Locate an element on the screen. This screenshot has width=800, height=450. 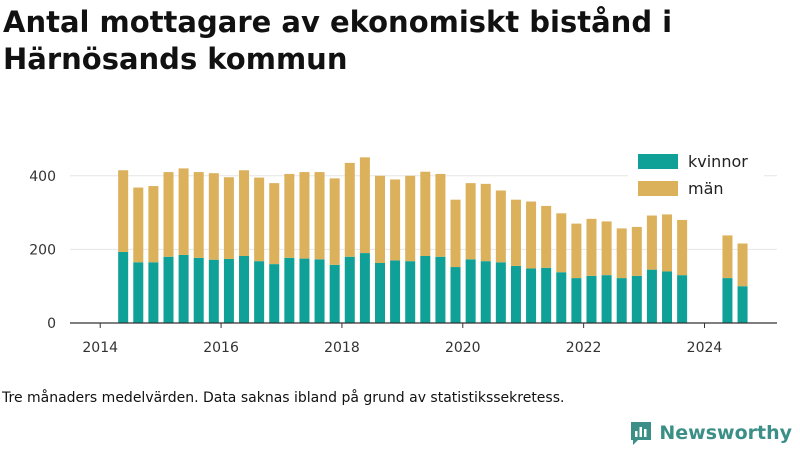
x-tick-label: 2016 is located at coordinates (221, 348).